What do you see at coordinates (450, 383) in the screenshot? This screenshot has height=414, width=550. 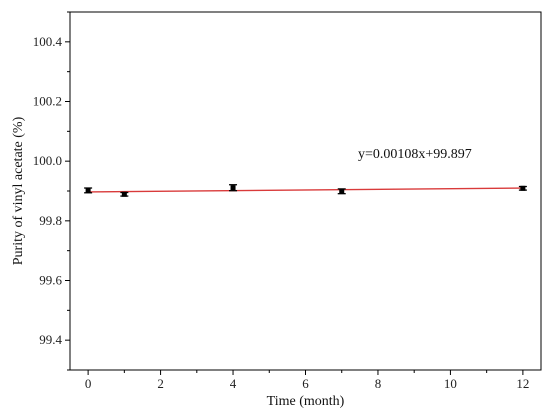 I see `x-tick-label: 10` at bounding box center [450, 383].